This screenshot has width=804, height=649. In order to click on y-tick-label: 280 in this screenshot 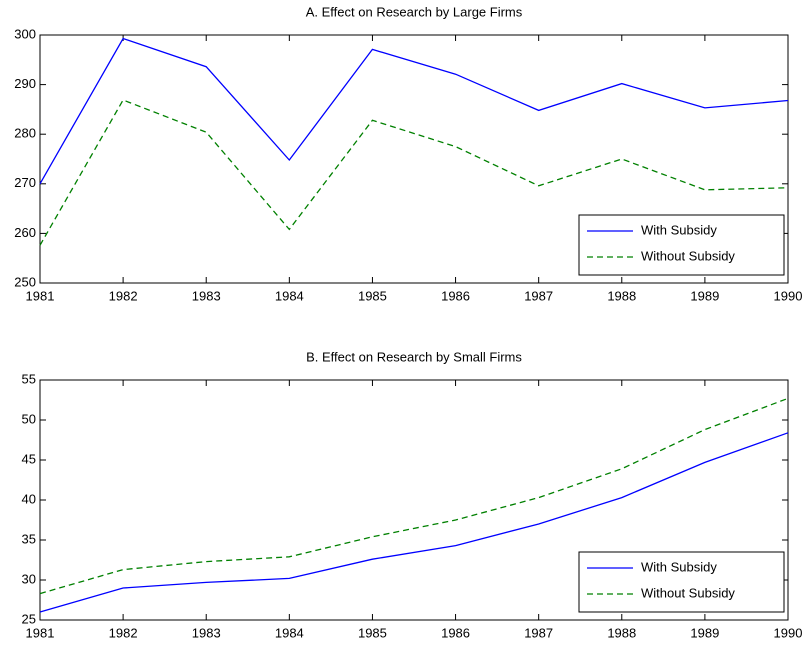, I will do `click(25, 133)`.